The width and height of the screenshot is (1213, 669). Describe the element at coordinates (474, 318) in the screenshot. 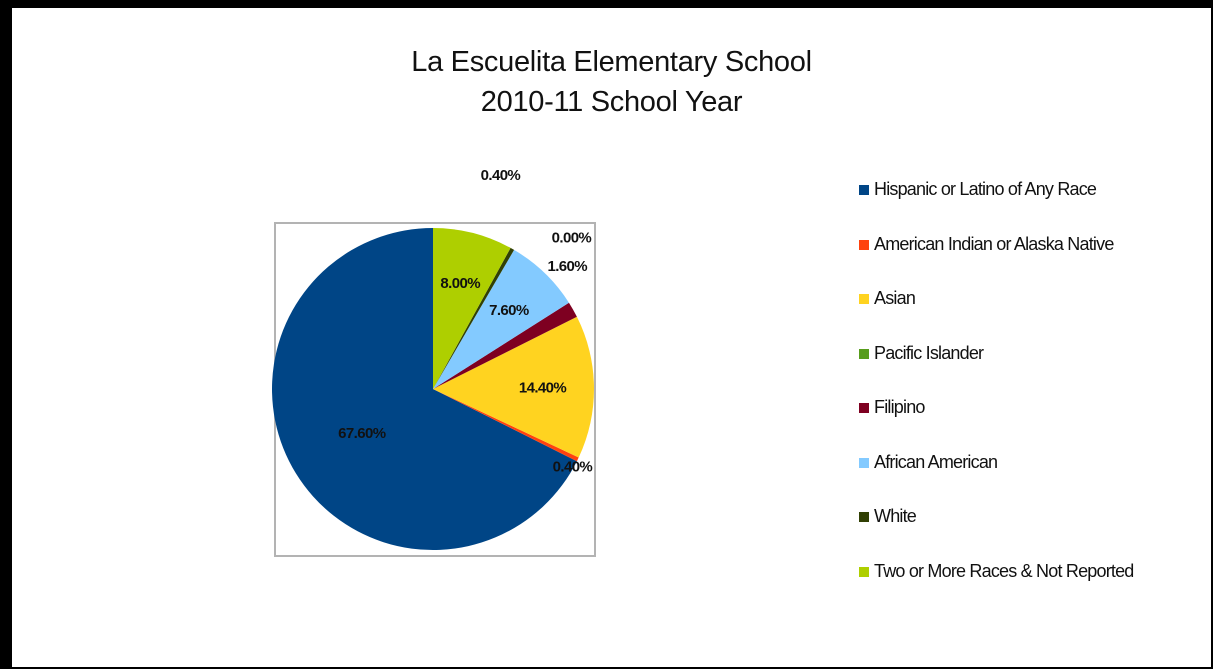

I see `pie-slice-white` at that location.